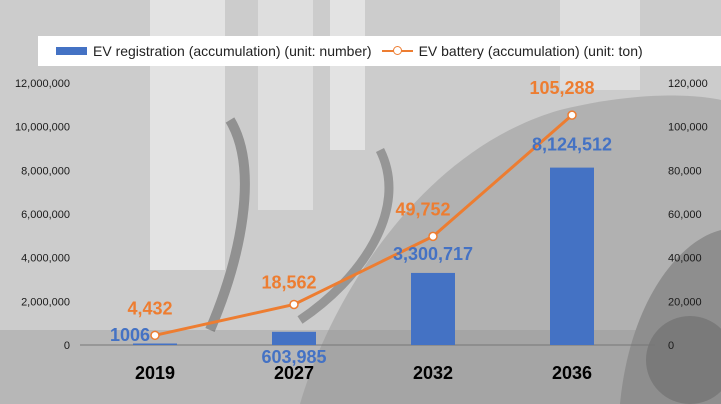  I want to click on y-right-tick-label: 60,000, so click(685, 215).